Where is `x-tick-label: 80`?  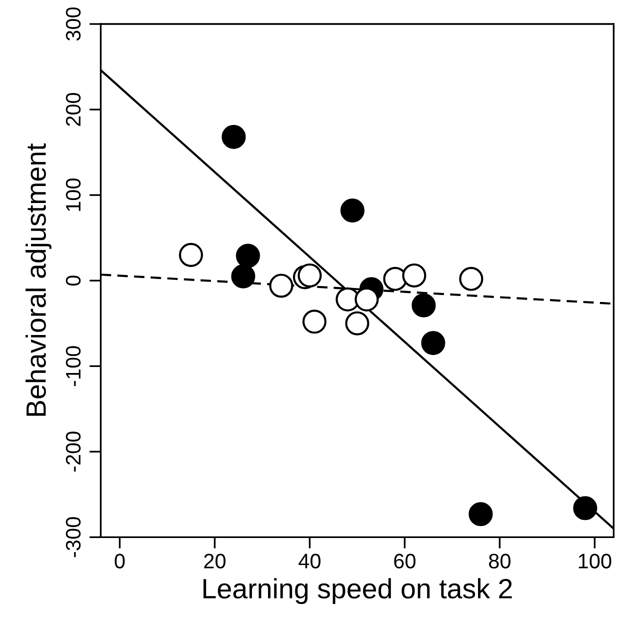
x-tick-label: 80 is located at coordinates (499, 561).